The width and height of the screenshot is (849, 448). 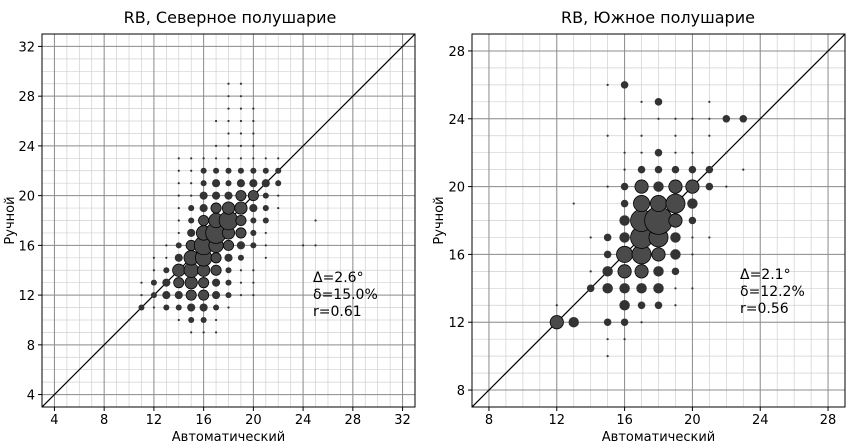 What do you see at coordinates (402, 420) in the screenshot?
I see `x-tick-label: 32` at bounding box center [402, 420].